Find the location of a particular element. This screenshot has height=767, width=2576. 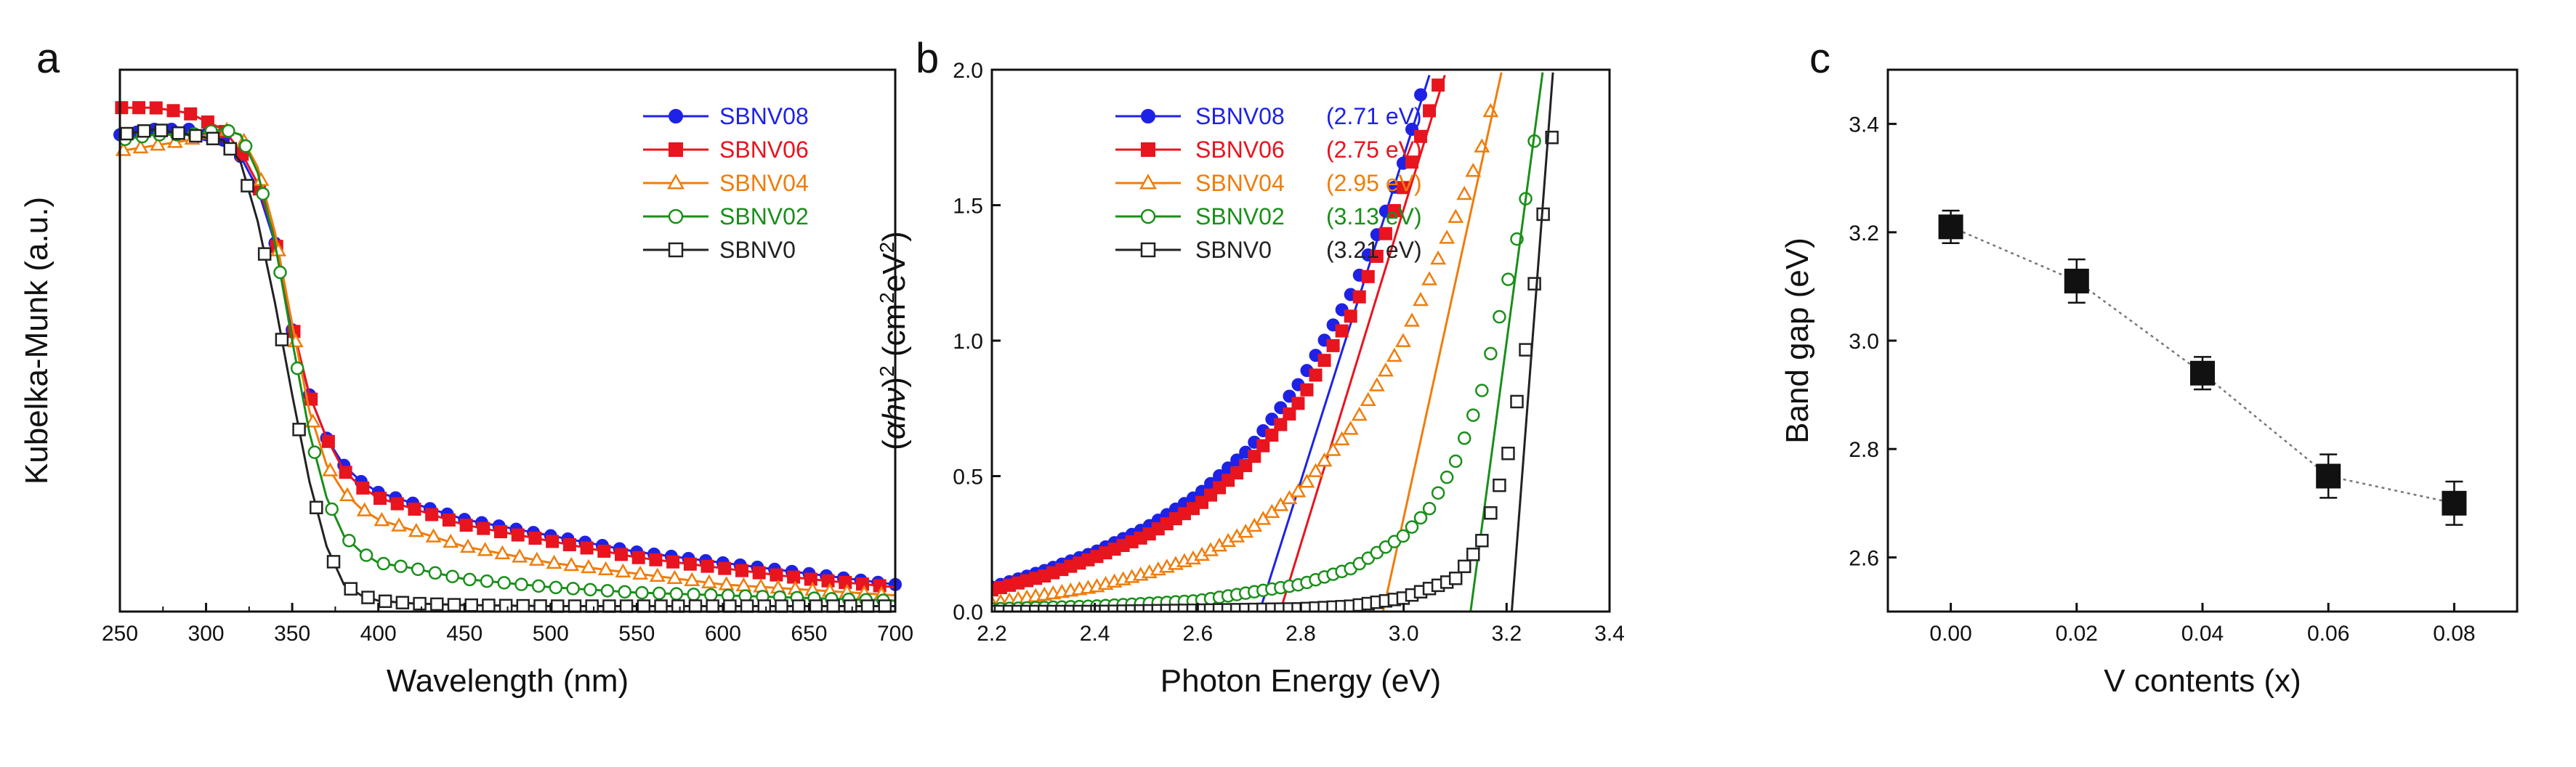

panel-c-xtick-label: 0.06 is located at coordinates (2328, 634).